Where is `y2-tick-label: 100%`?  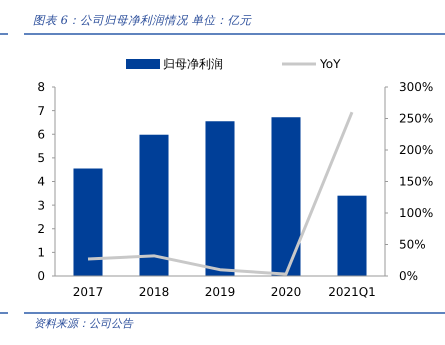
y2-tick-label: 100% is located at coordinates (416, 213).